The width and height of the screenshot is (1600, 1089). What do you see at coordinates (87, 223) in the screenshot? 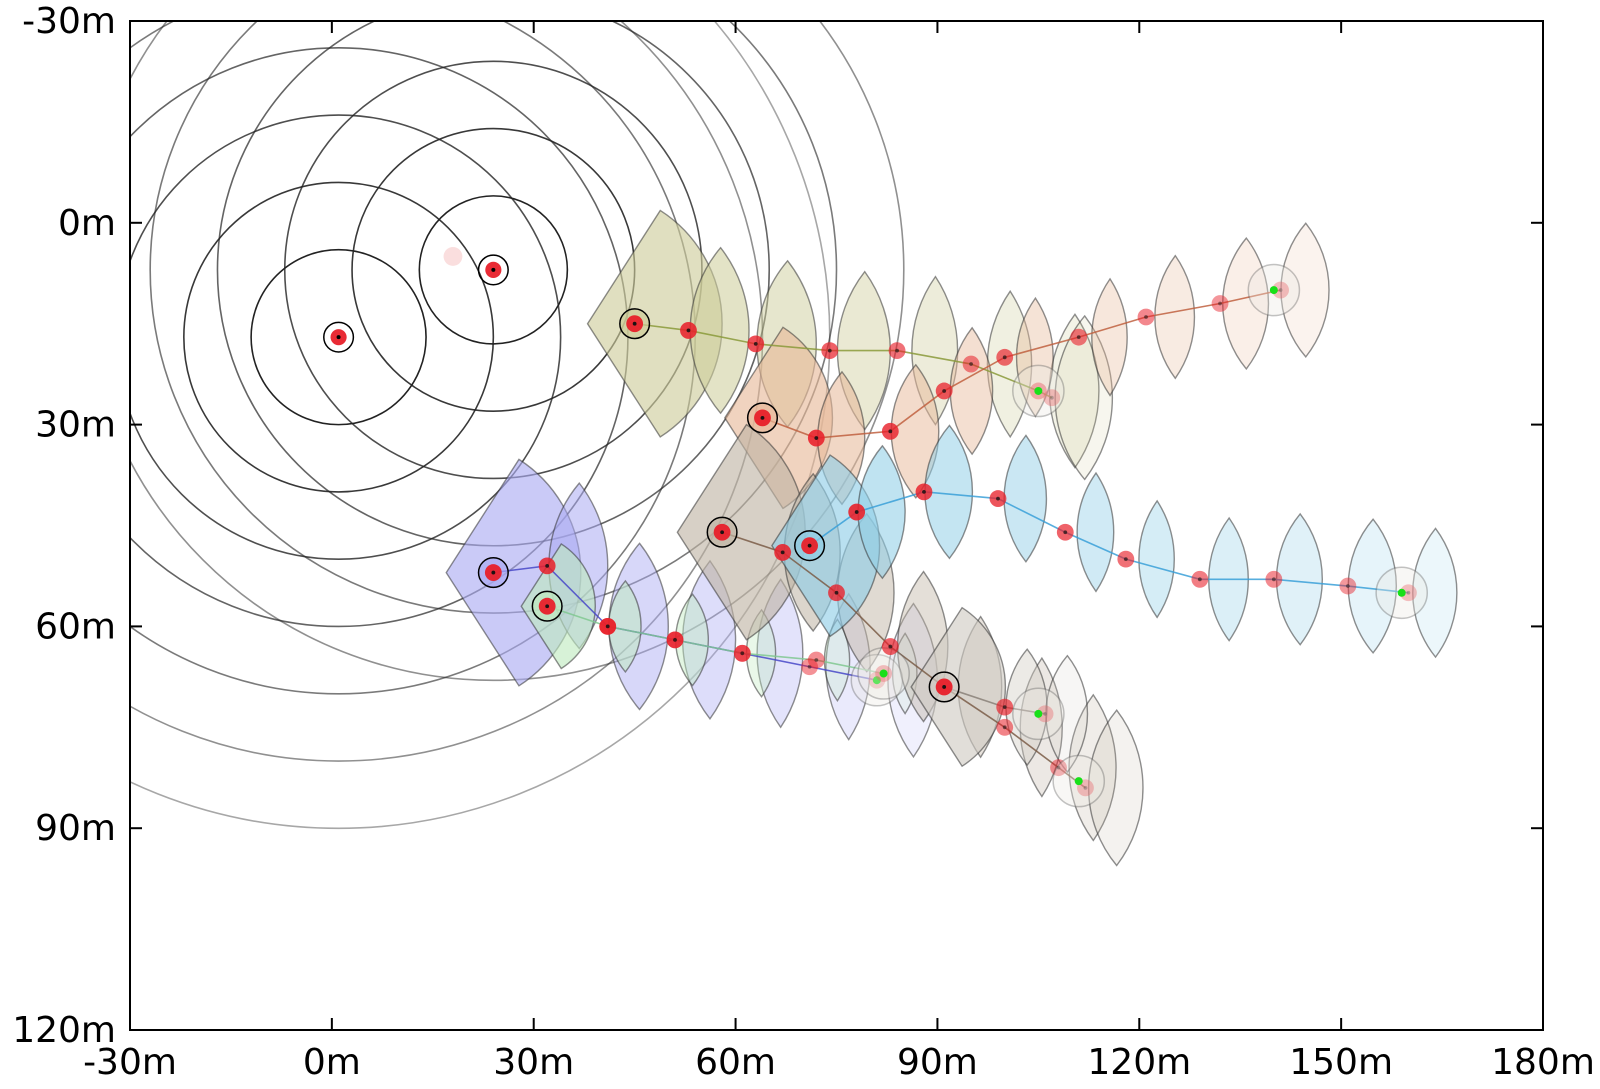
I see `y-tick-label: 0m` at bounding box center [87, 223].